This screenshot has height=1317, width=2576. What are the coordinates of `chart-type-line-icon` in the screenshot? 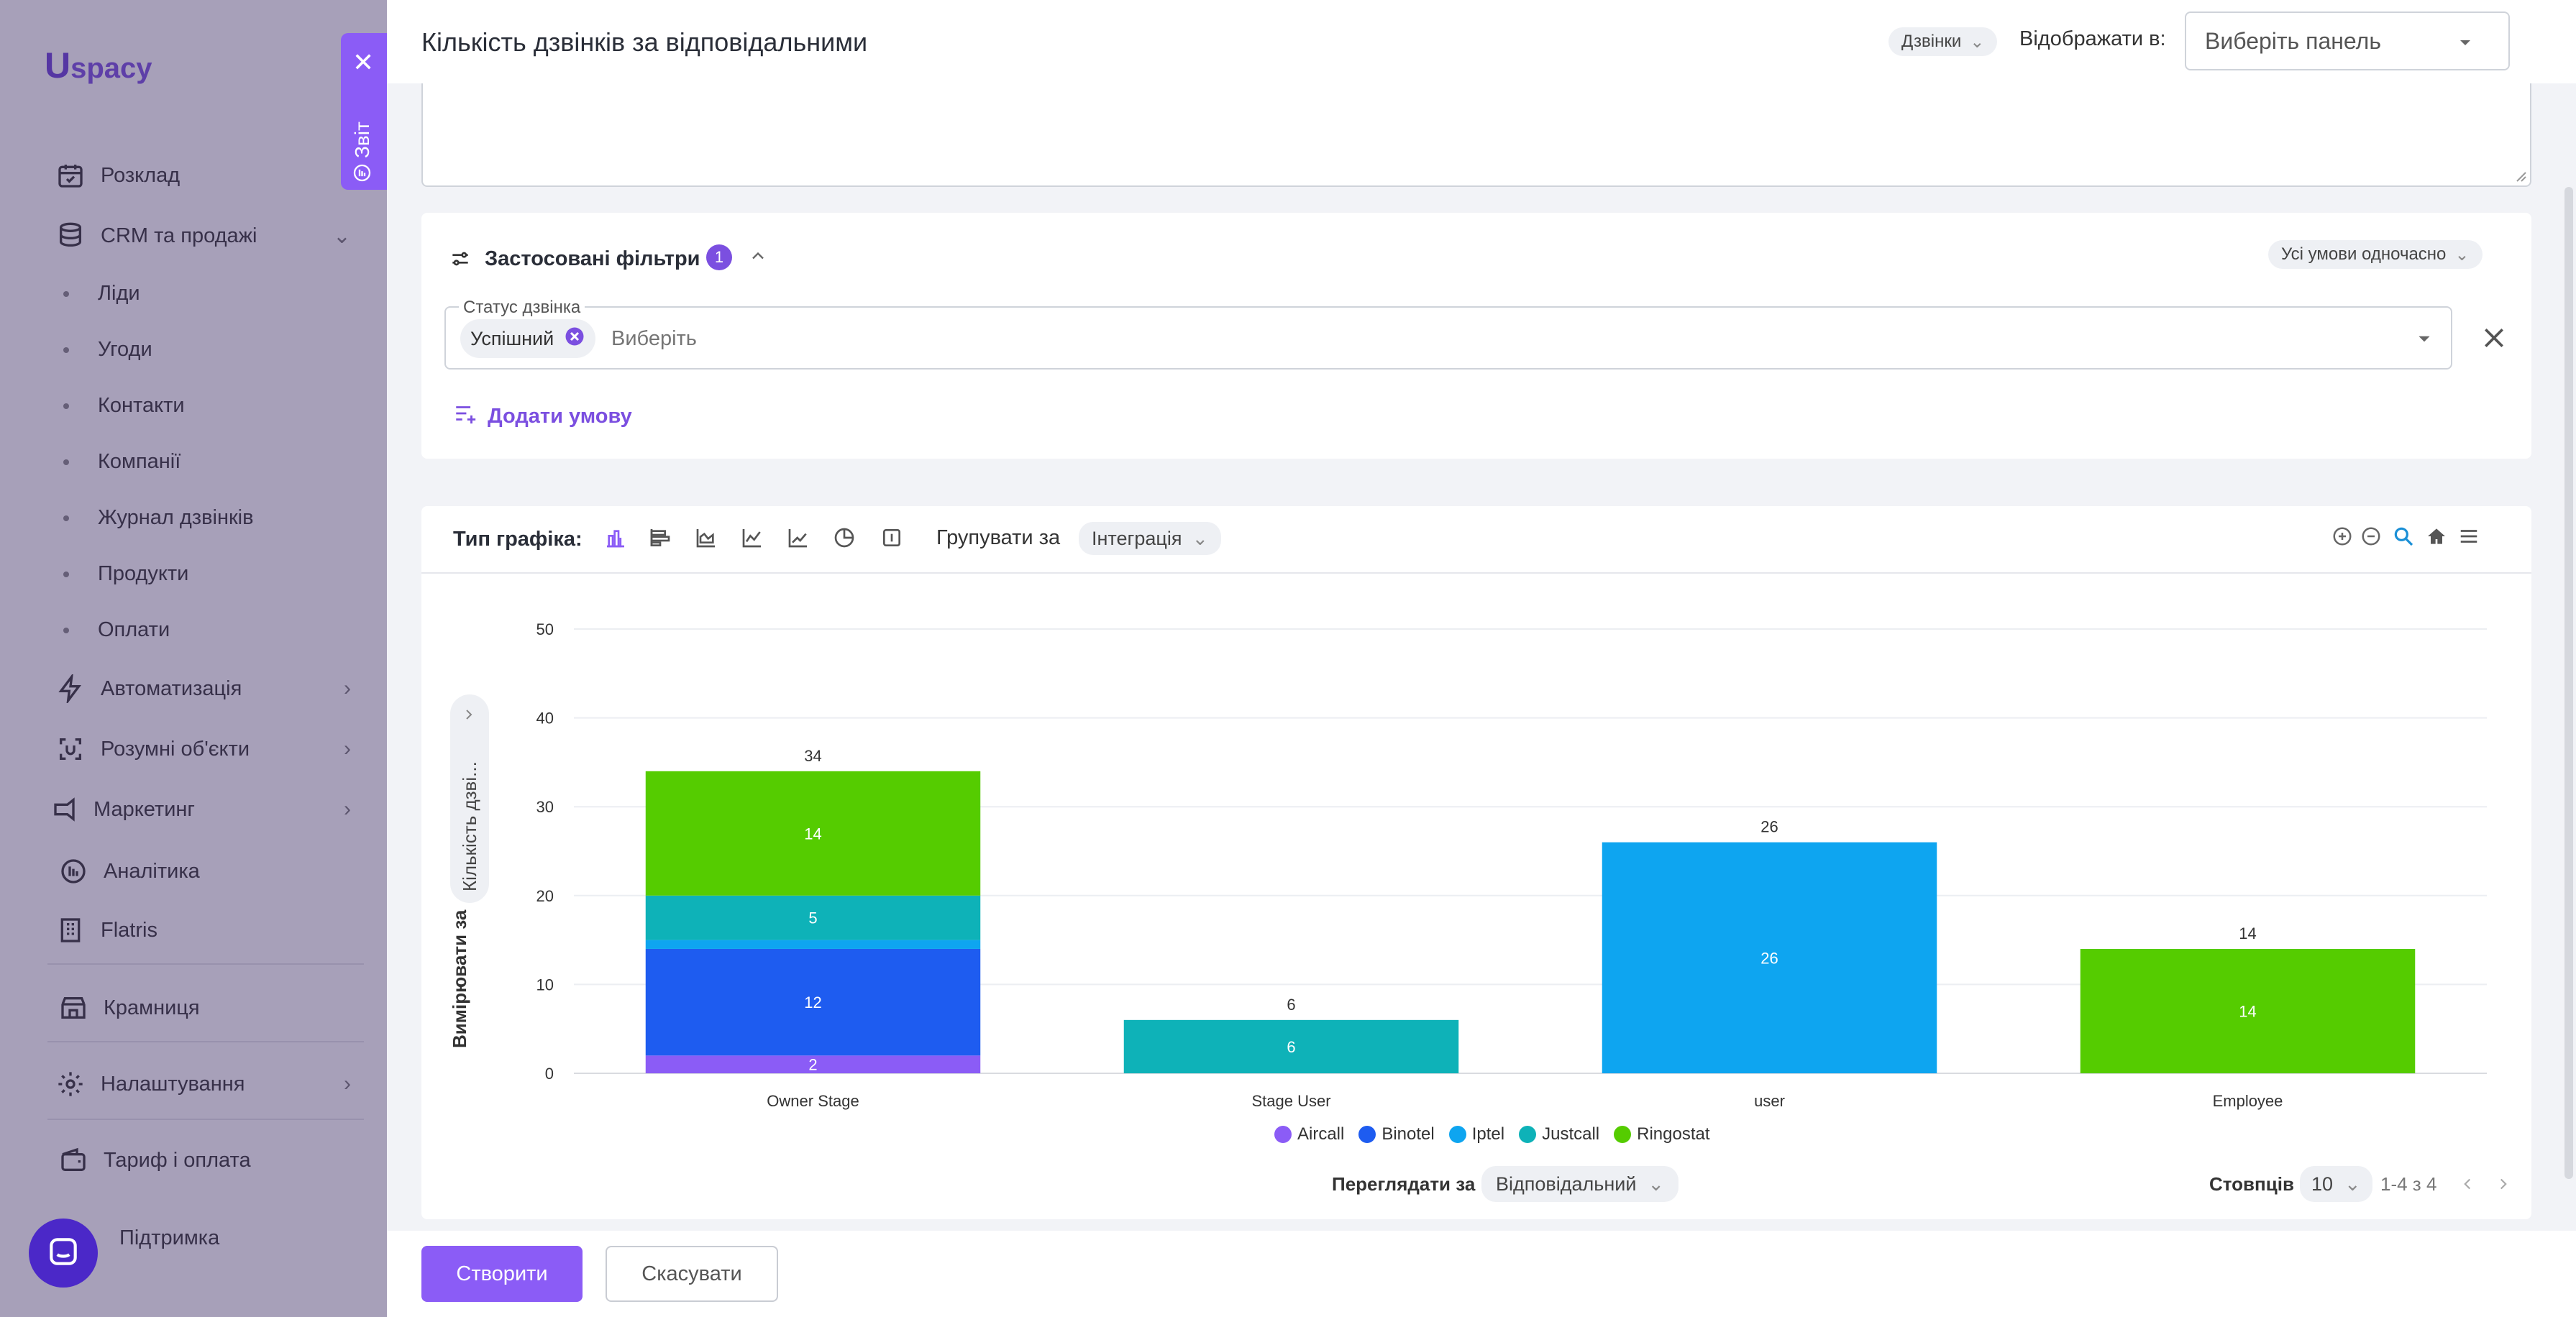 It's located at (752, 538).